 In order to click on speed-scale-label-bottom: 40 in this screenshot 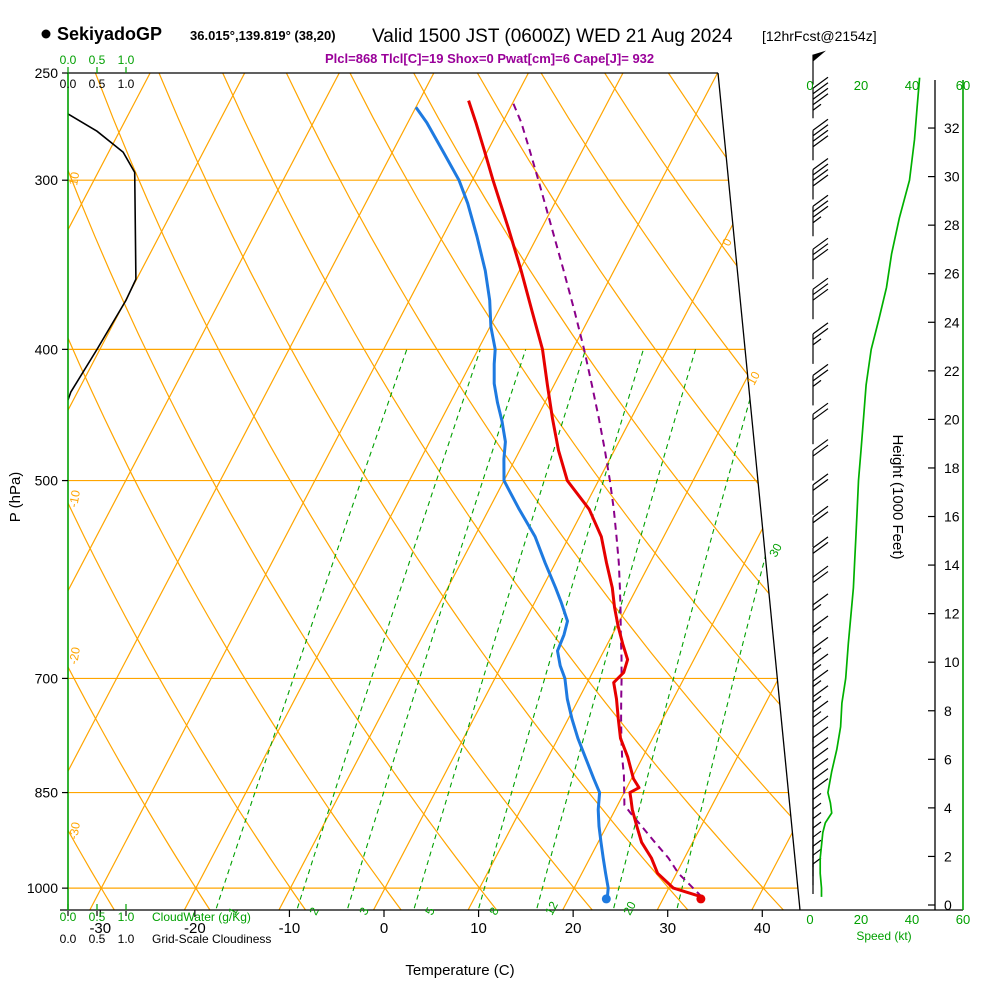, I will do `click(912, 919)`.